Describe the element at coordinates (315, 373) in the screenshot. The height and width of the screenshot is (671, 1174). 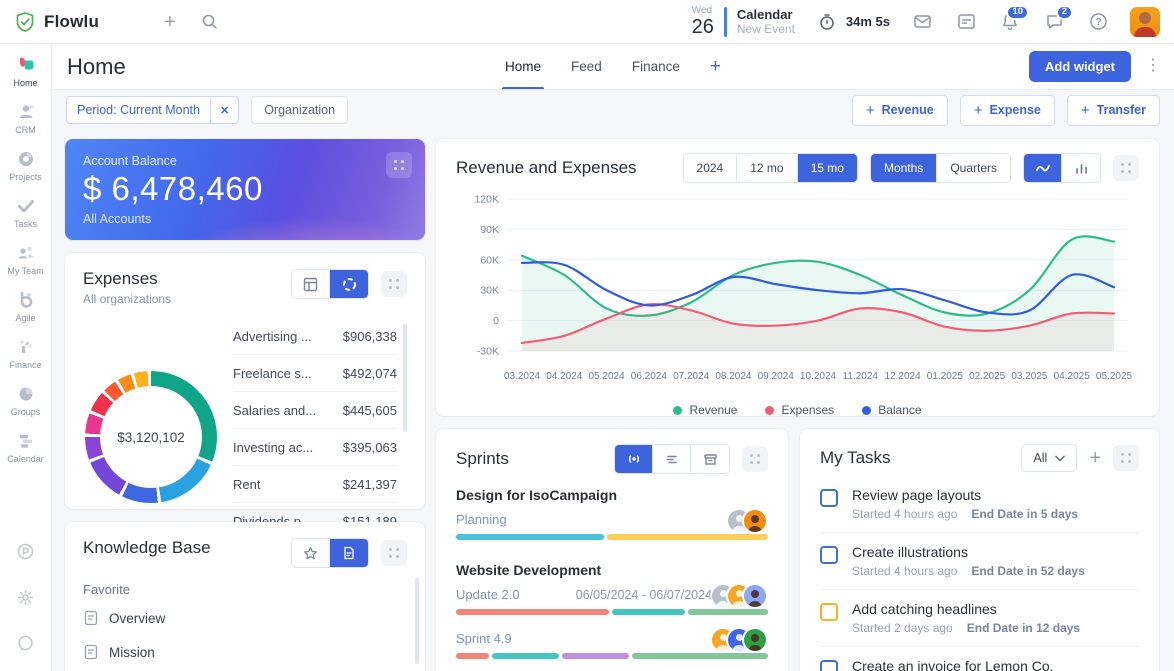
I see `expense-row: Freelance s... $492,074` at that location.